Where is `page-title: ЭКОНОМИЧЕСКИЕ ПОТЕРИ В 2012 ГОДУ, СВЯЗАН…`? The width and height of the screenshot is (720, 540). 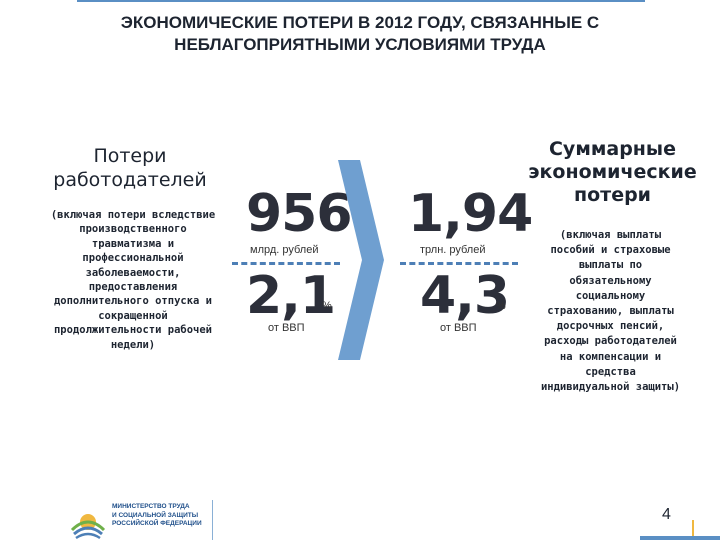 page-title: ЭКОНОМИЧЕСКИЕ ПОТЕРИ В 2012 ГОДУ, СВЯЗАН… is located at coordinates (360, 34).